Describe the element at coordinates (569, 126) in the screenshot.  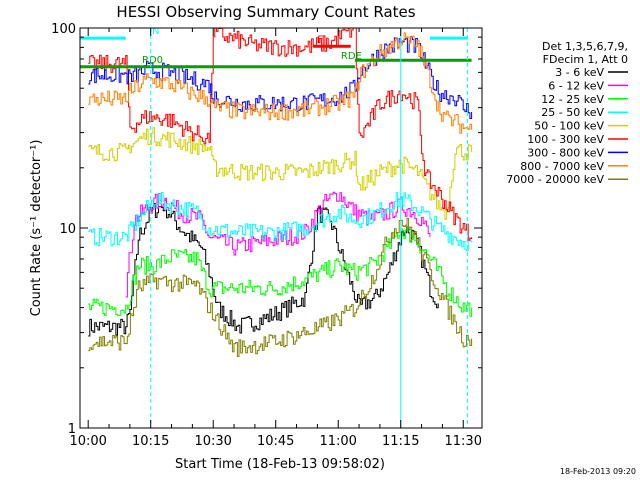
I see `legend-label-5: 50 - 100 keV` at that location.